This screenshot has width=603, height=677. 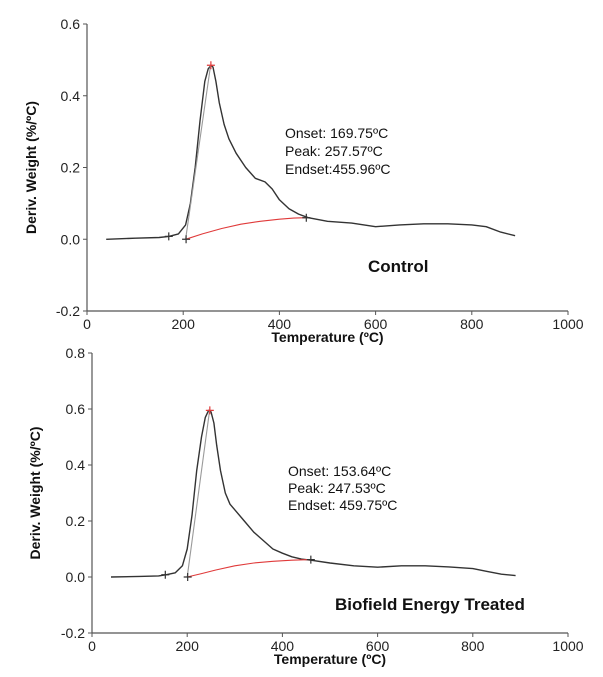 What do you see at coordinates (76, 353) in the screenshot?
I see `y-tick-label: 0.8` at bounding box center [76, 353].